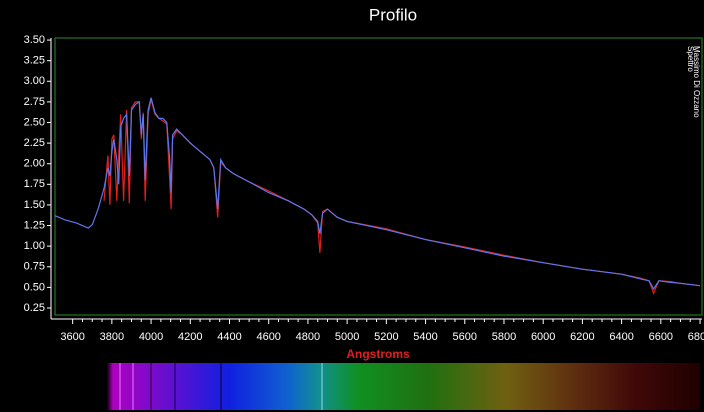 The height and width of the screenshot is (412, 704). I want to click on y-tick-label: 0.75, so click(34, 267).